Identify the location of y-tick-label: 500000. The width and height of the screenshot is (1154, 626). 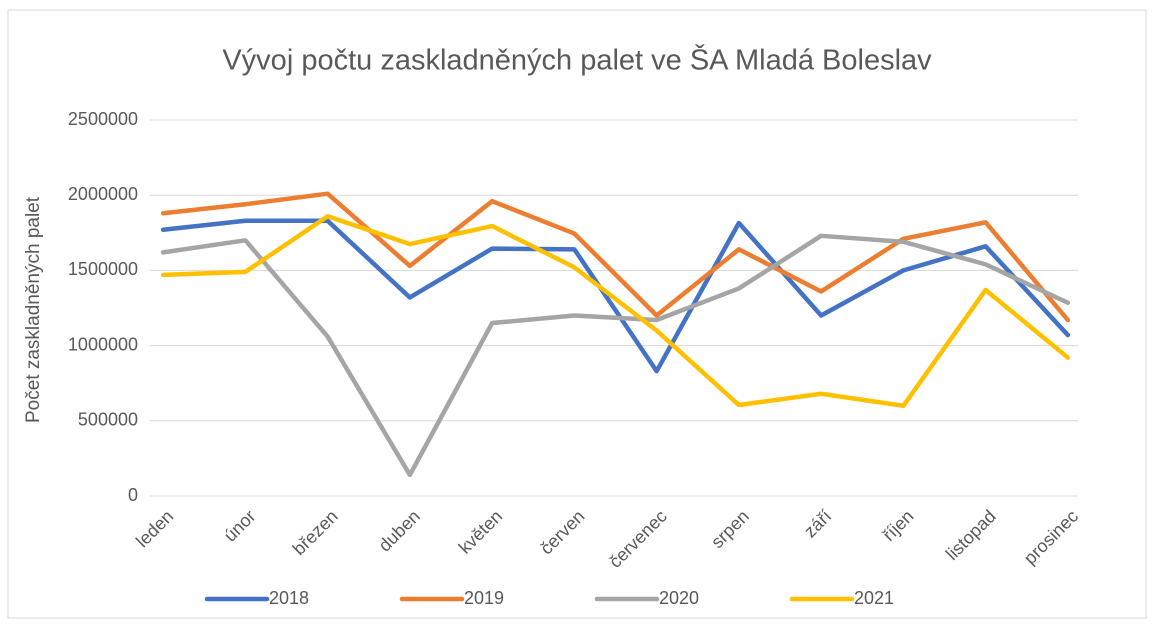
(108, 420).